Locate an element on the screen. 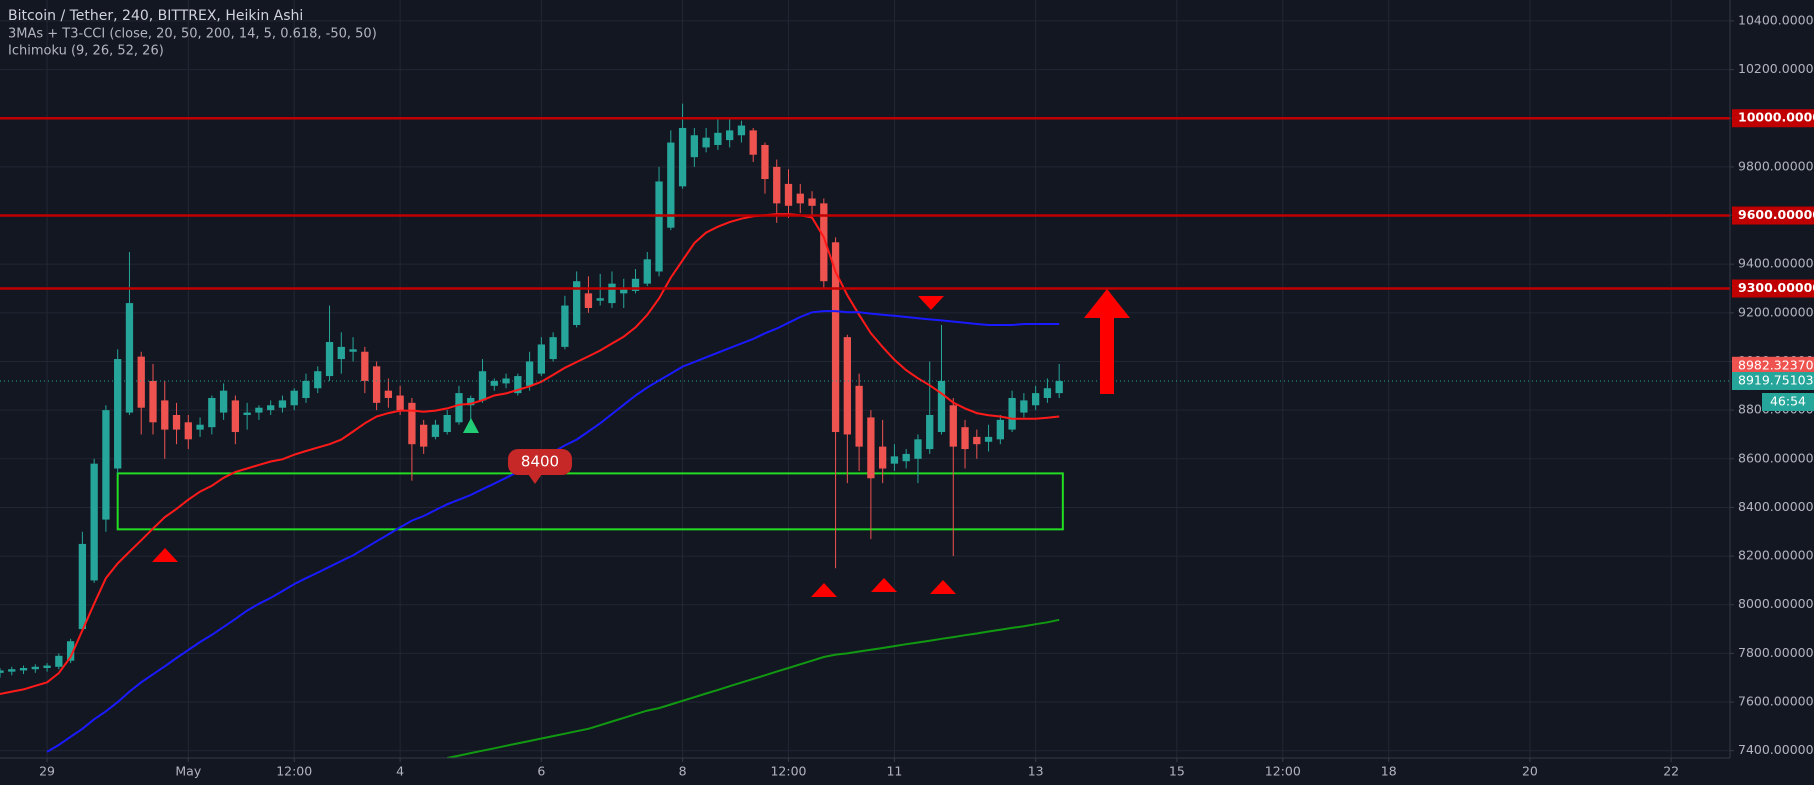  annotation-tail is located at coordinates (535, 479).